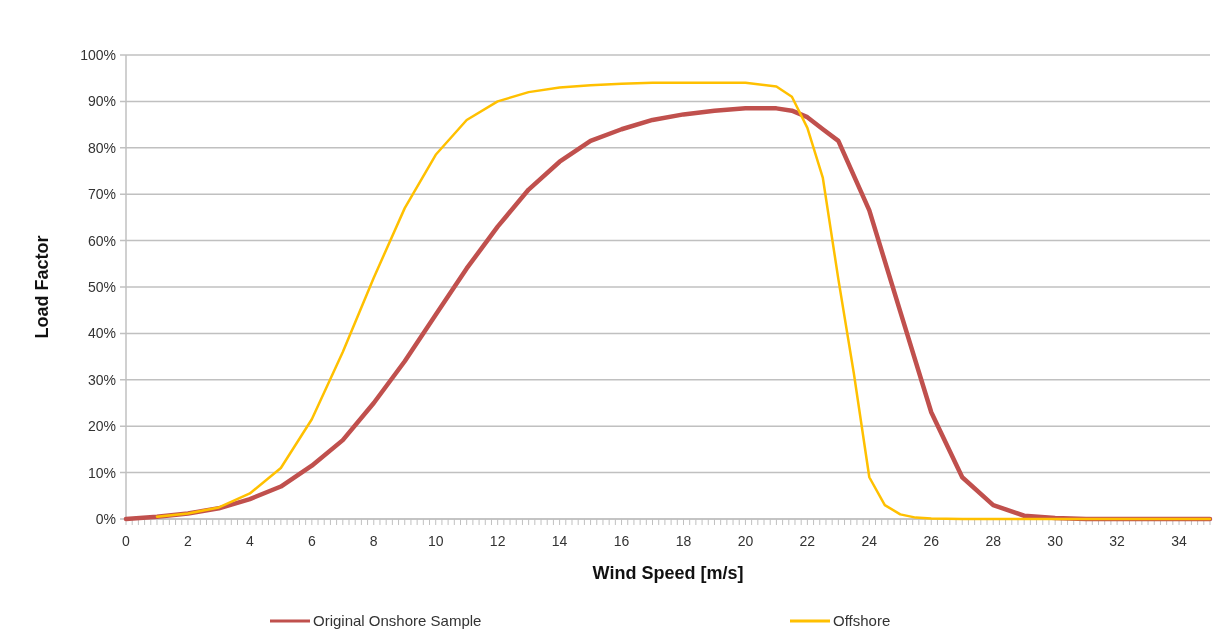 The height and width of the screenshot is (633, 1215). I want to click on y-tick-label: 10%, so click(101, 472).